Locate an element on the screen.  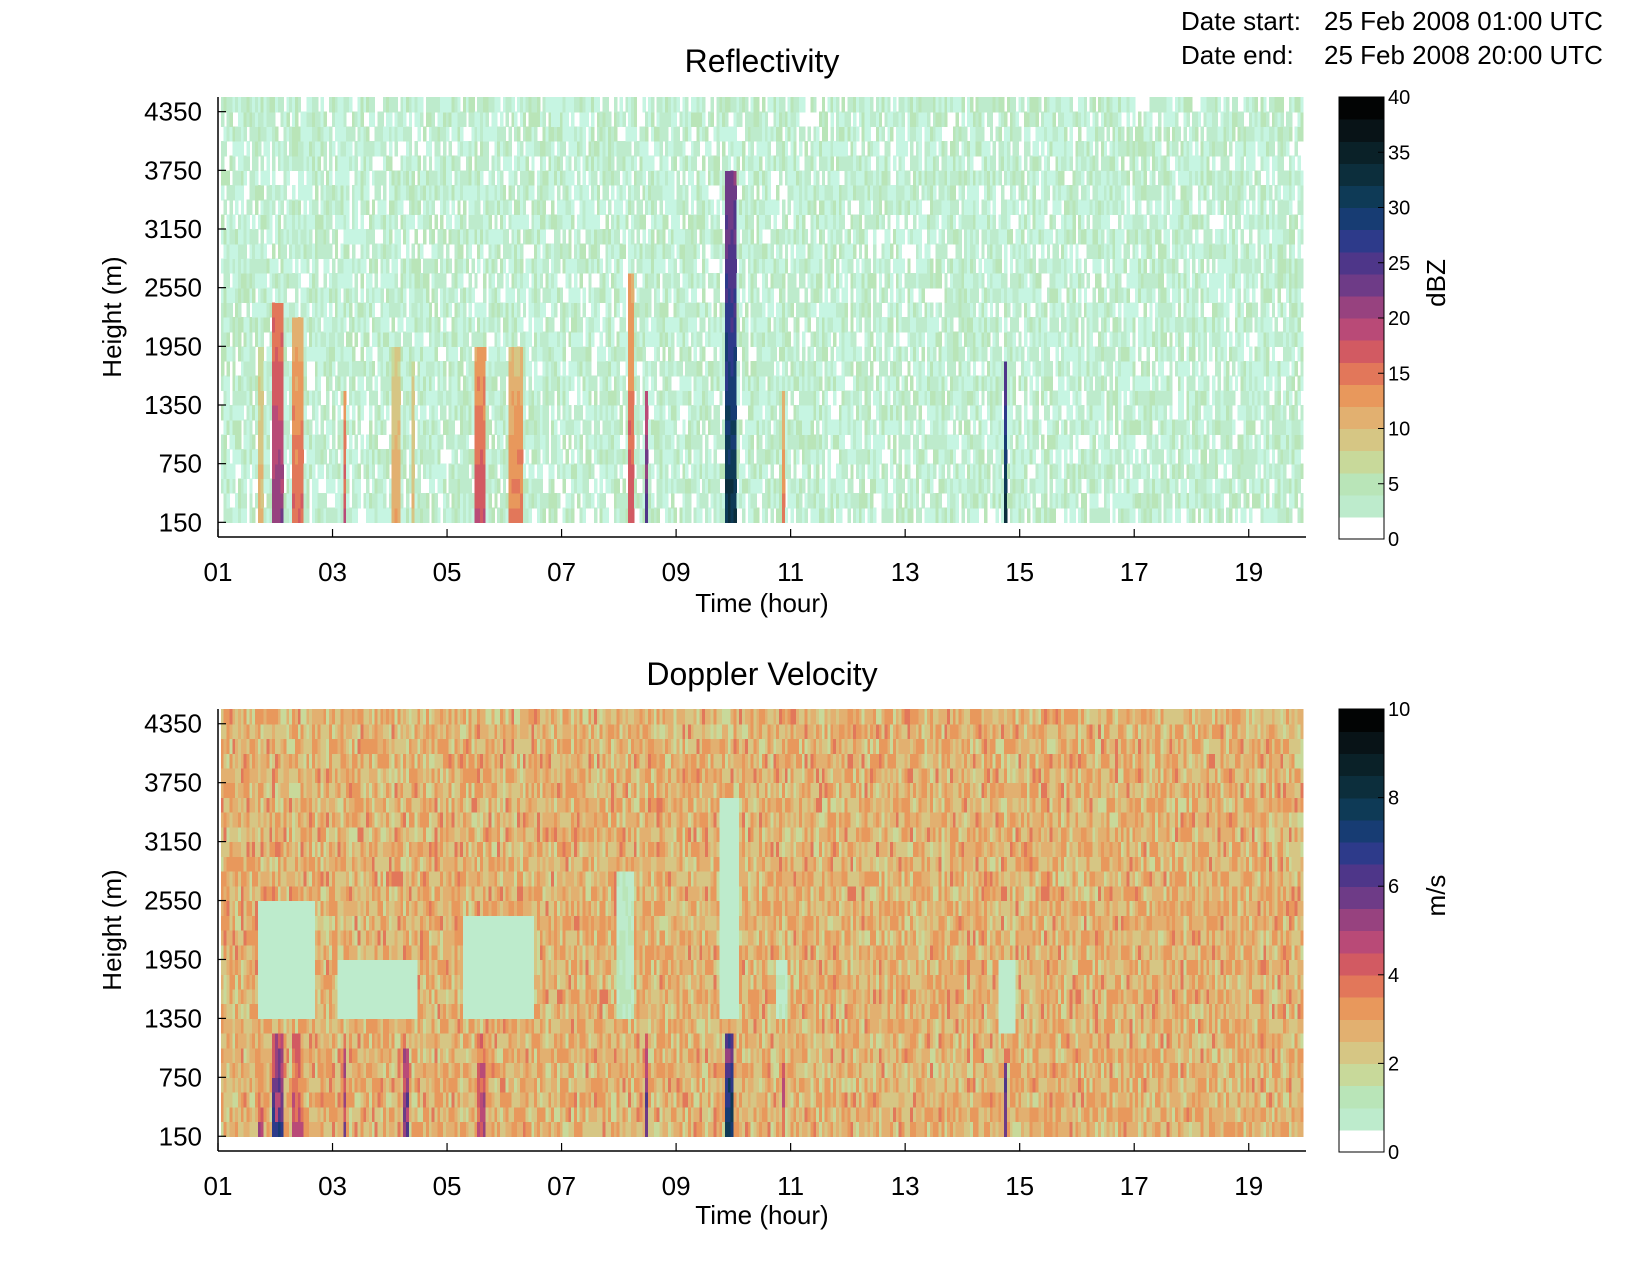
colorbar-tick-label: 30 is located at coordinates (1399, 209).